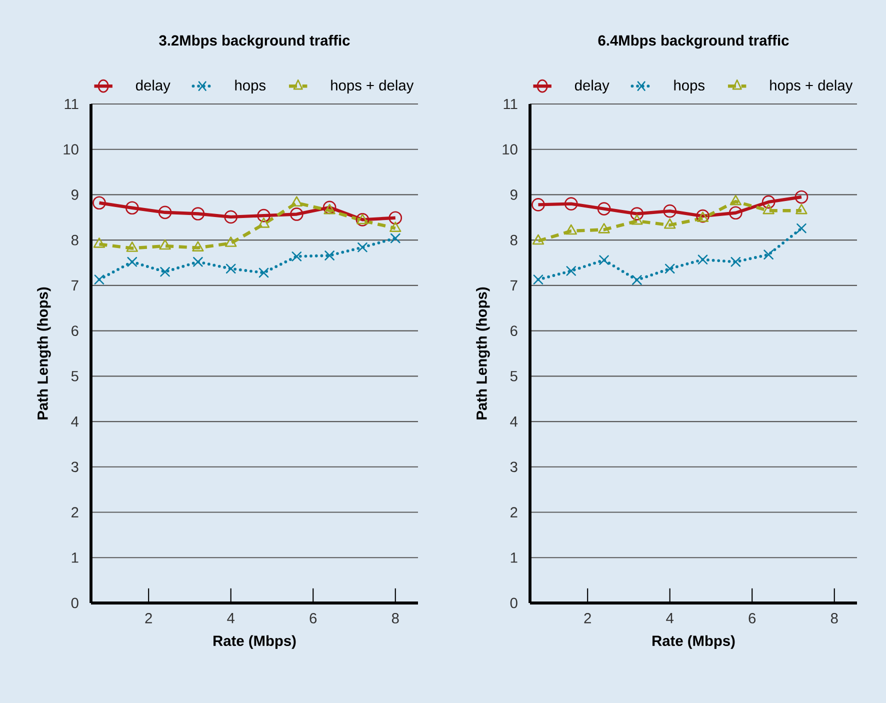 Image resolution: width=886 pixels, height=703 pixels. What do you see at coordinates (254, 41) in the screenshot?
I see `chart-title: 3.2Mbps background traffic` at bounding box center [254, 41].